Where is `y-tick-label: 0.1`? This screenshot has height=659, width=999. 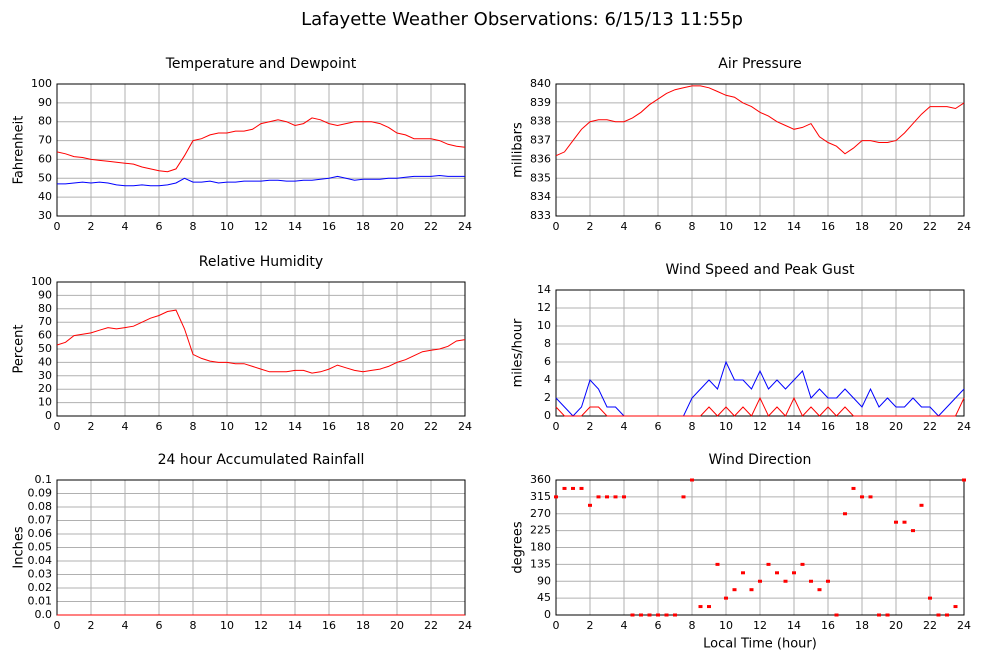
y-tick-label: 0.1 is located at coordinates (44, 479).